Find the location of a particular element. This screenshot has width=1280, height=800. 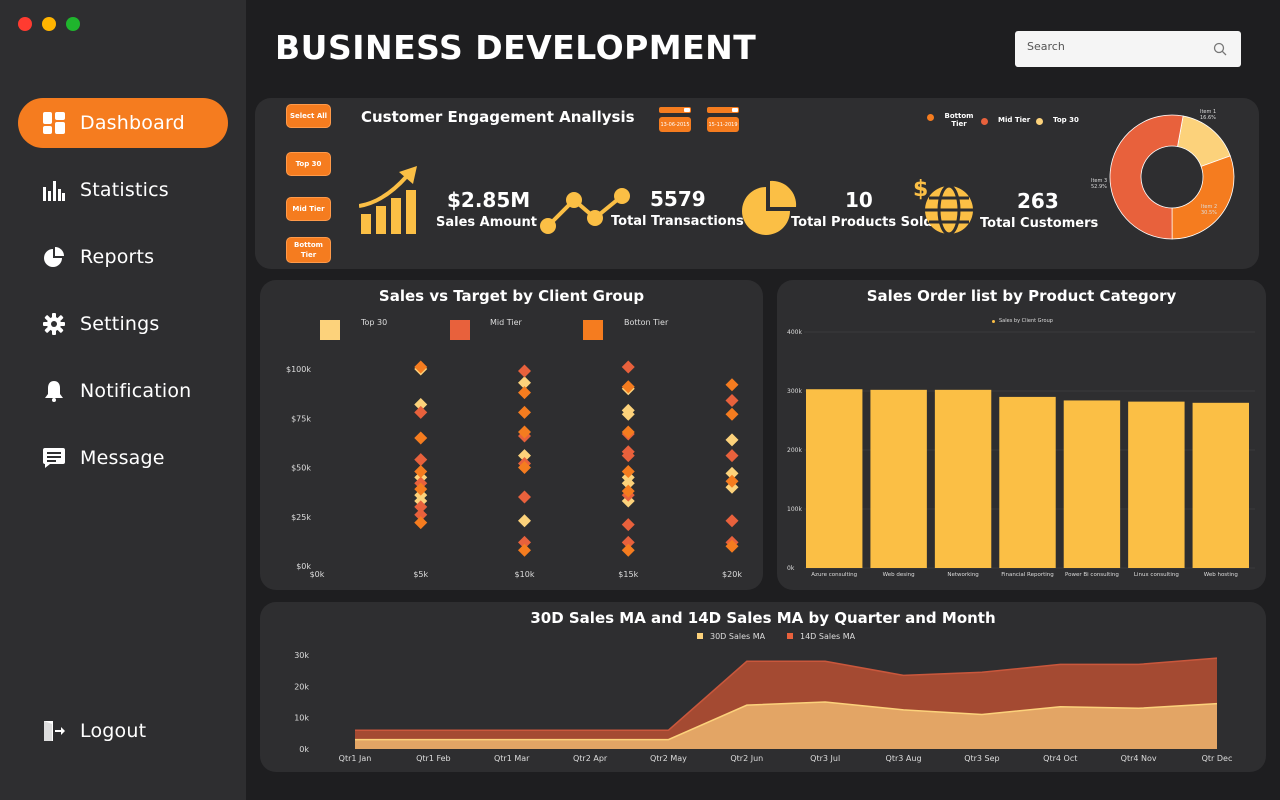

kpi-customers-label: Total Customers is located at coordinates (1039, 223).